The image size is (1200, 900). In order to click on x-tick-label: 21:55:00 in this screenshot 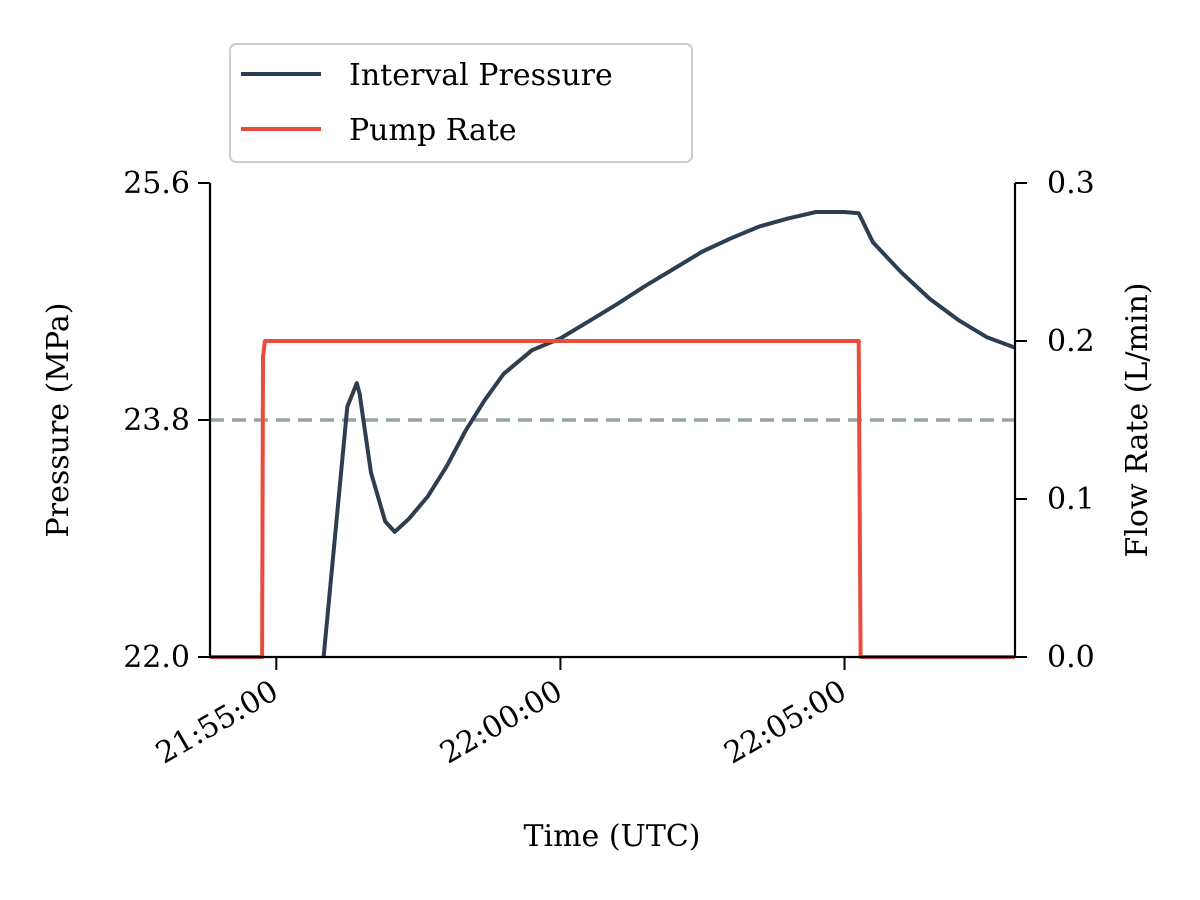, I will do `click(217, 723)`.